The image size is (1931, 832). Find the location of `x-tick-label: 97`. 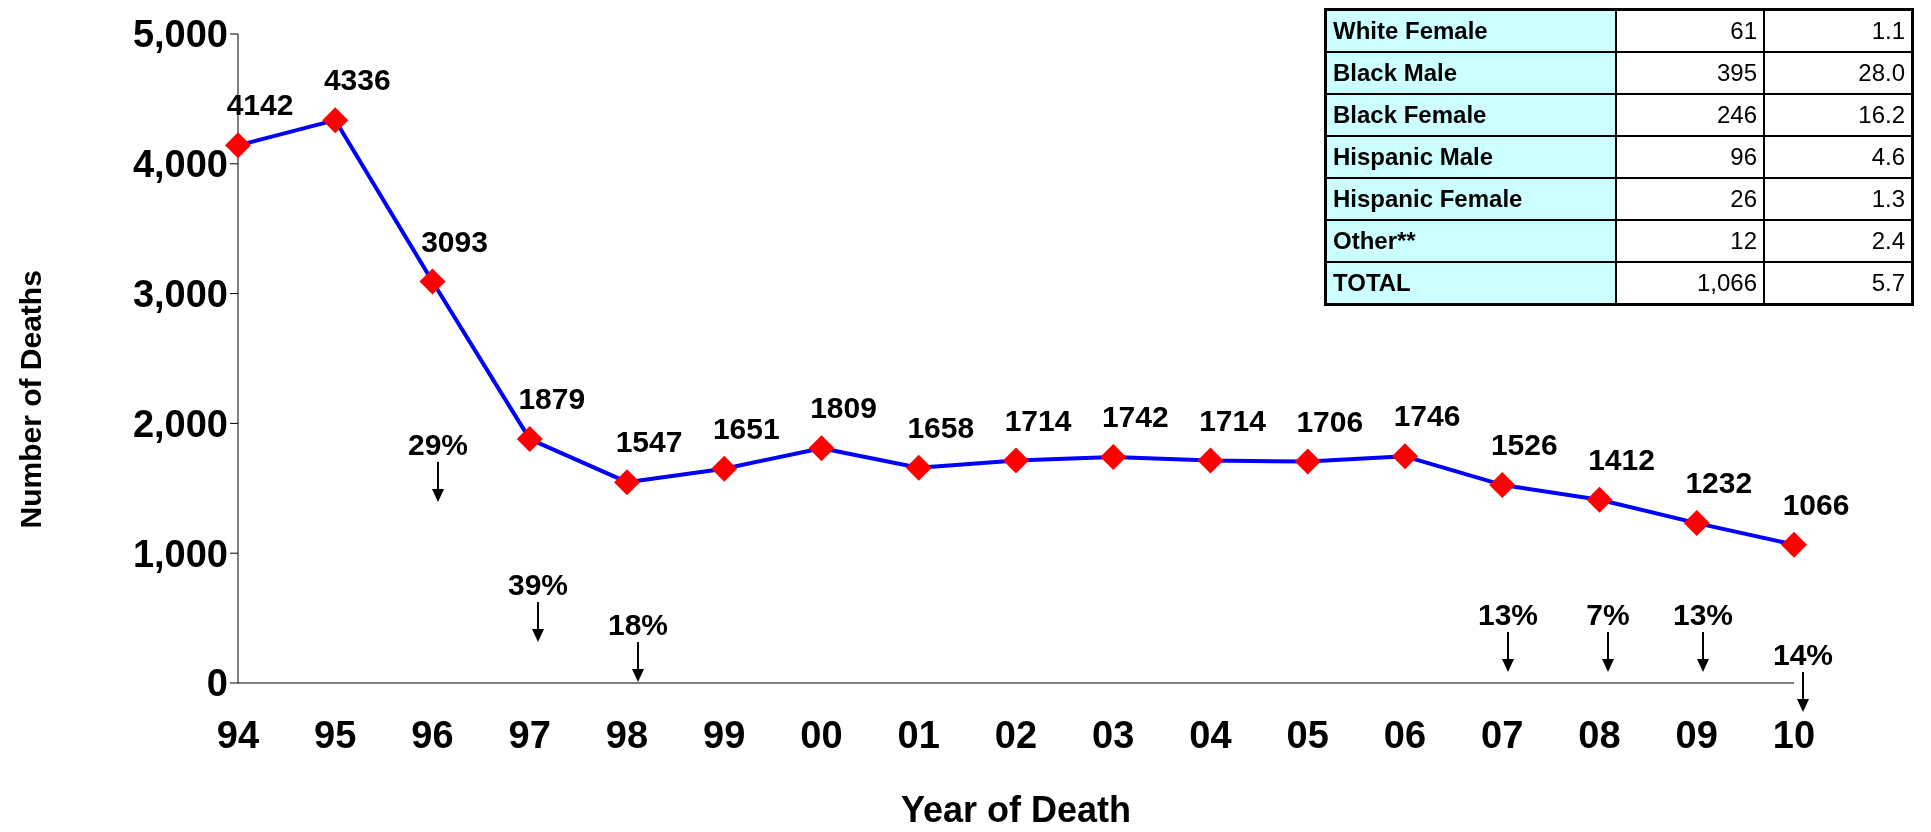

x-tick-label: 97 is located at coordinates (529, 734).